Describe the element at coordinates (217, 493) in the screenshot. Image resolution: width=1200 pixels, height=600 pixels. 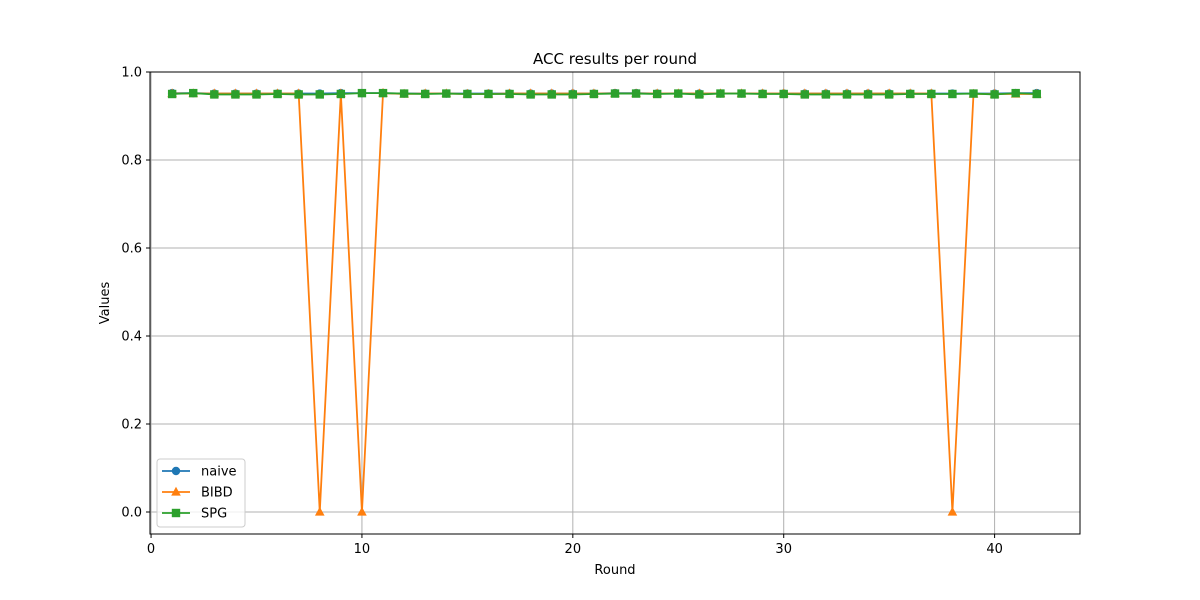
I see `legend-label: BIBD` at that location.